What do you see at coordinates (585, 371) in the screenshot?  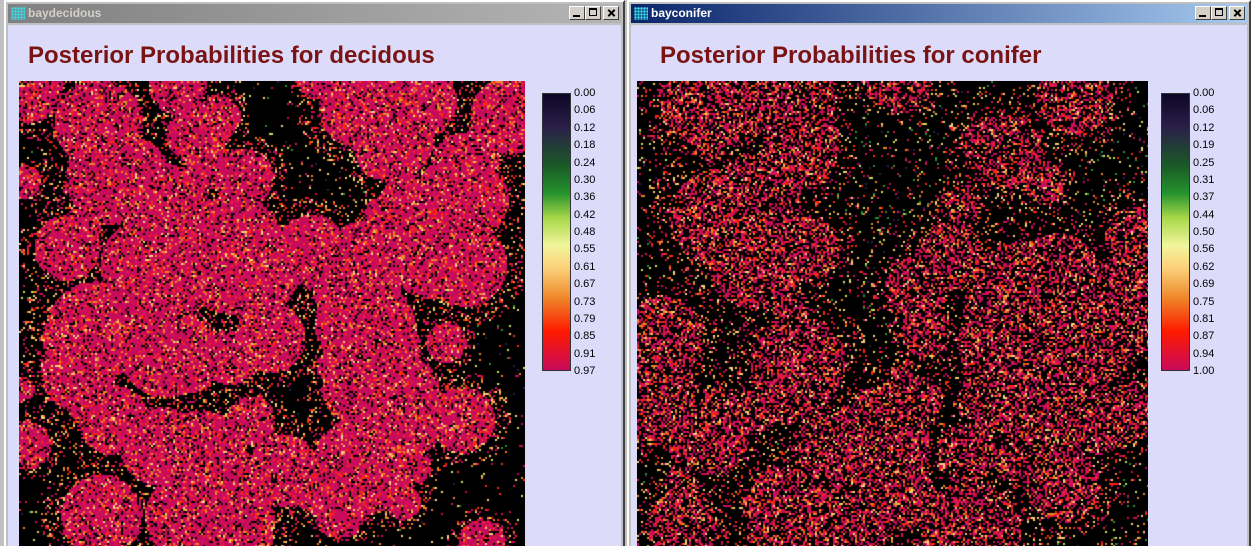 I see `legend-tick-label: 0.97` at bounding box center [585, 371].